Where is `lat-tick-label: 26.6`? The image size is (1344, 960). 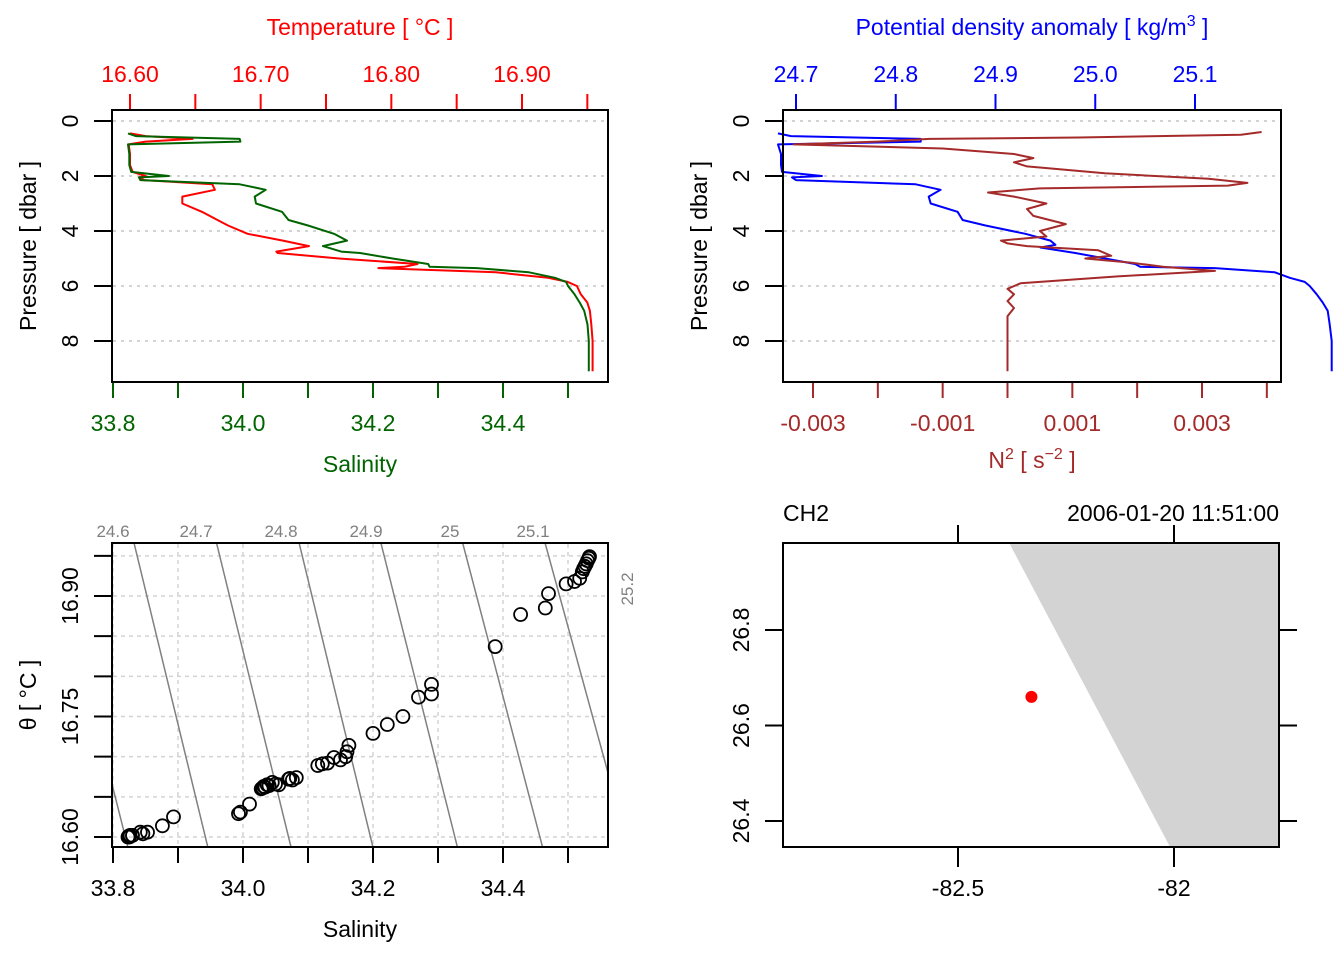 lat-tick-label: 26.6 is located at coordinates (741, 725).